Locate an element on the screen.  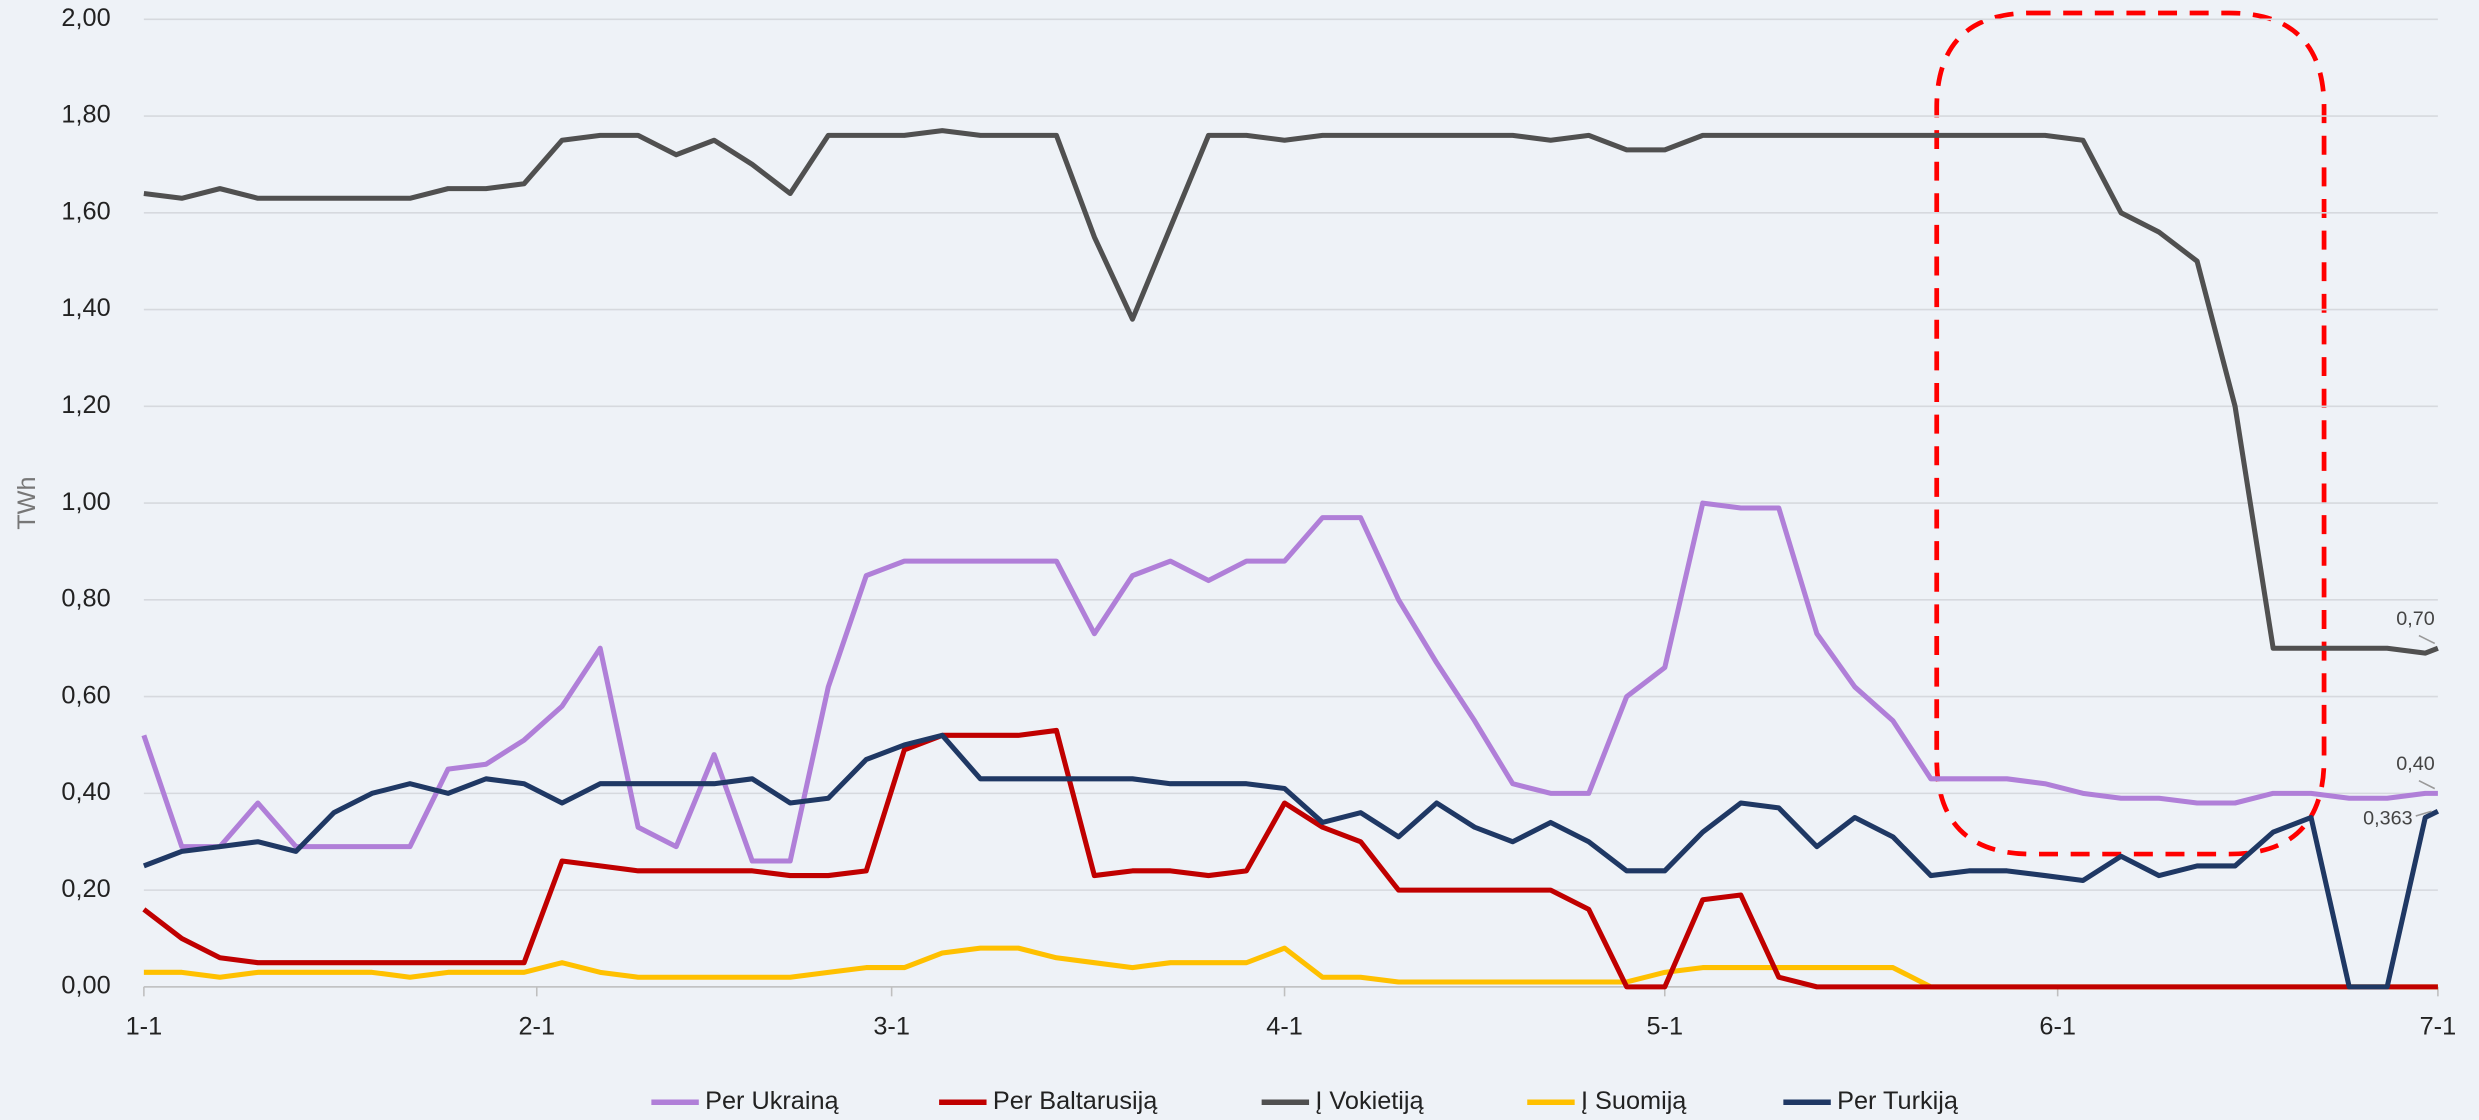
legend-label: Į Vokietiją is located at coordinates (1369, 1101).